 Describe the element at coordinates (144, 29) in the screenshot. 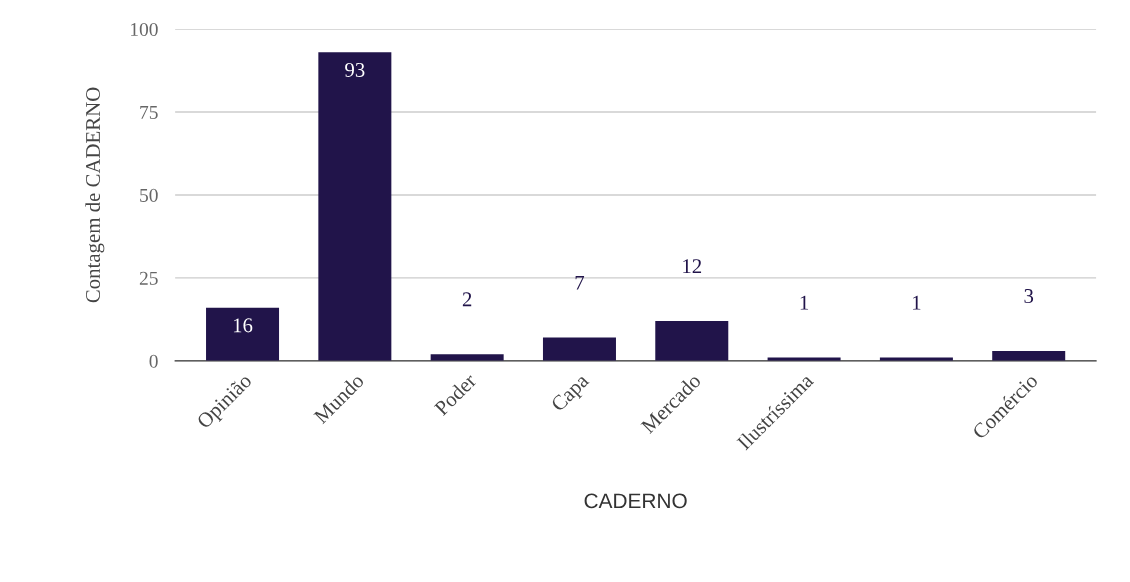

I see `y-tick-label: 100` at that location.